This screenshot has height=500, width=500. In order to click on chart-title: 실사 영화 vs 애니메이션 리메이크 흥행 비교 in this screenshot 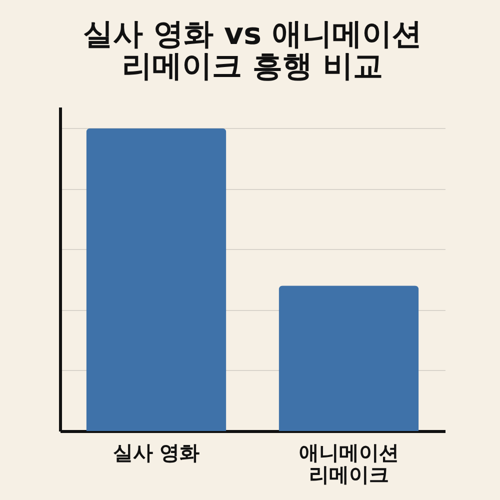, I will do `click(252, 50)`.